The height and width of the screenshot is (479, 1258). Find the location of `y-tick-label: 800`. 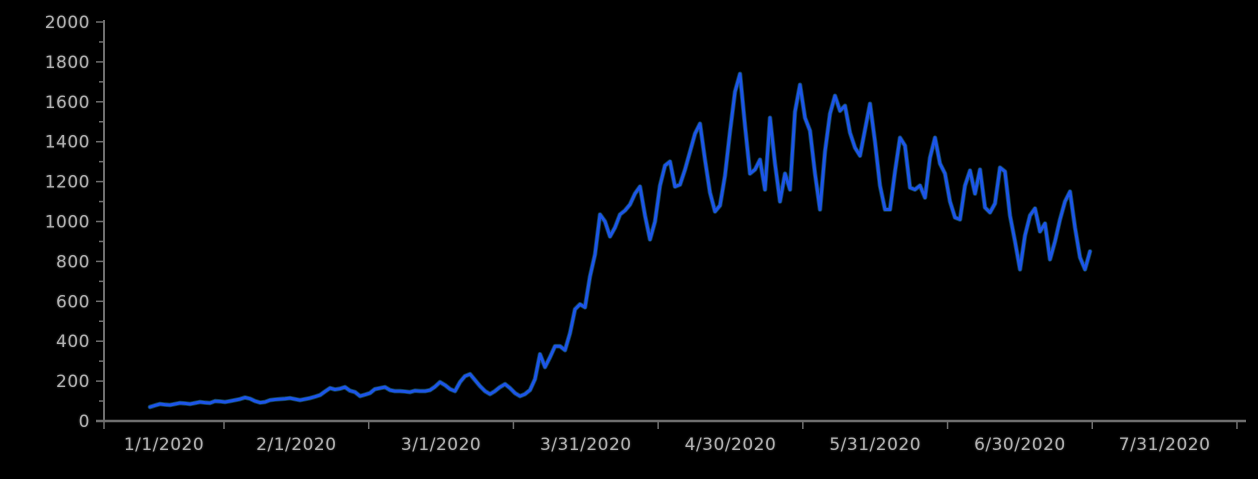

y-tick-label: 800 is located at coordinates (73, 262).